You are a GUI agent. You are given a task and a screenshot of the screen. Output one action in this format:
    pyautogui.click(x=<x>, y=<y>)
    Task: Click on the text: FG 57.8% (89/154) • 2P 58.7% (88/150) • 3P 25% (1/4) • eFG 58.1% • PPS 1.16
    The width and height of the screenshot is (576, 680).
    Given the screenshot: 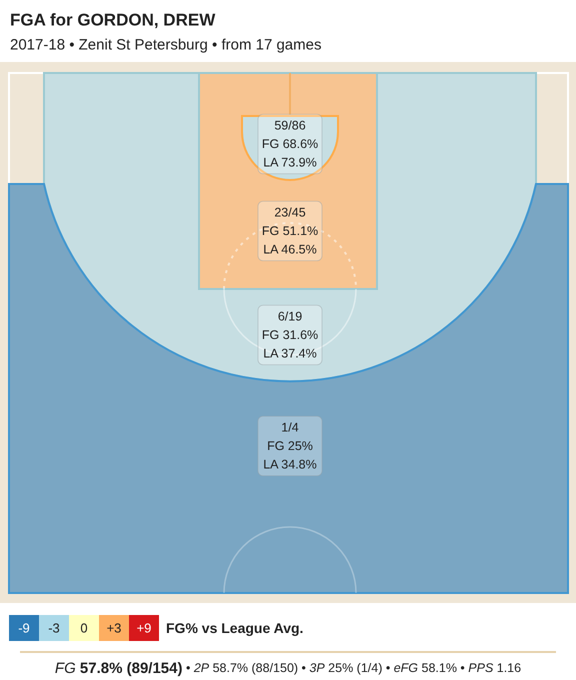 What is the action you would take?
    pyautogui.click(x=288, y=668)
    